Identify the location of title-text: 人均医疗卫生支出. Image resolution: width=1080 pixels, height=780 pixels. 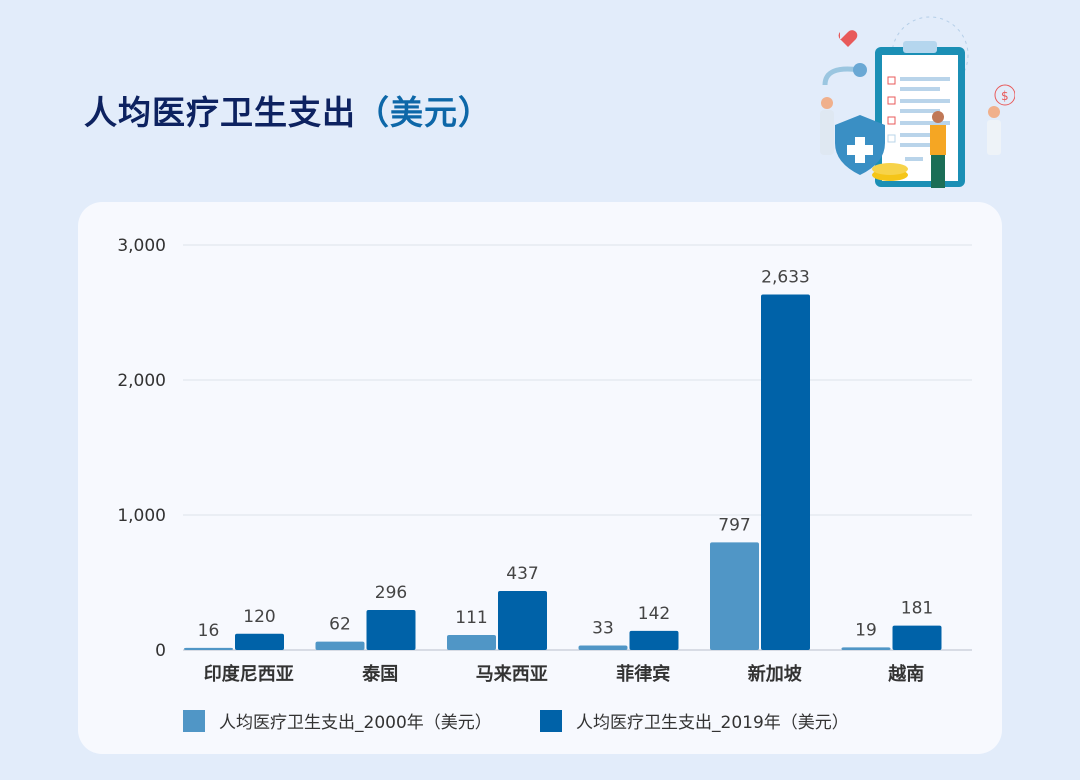
(220, 112).